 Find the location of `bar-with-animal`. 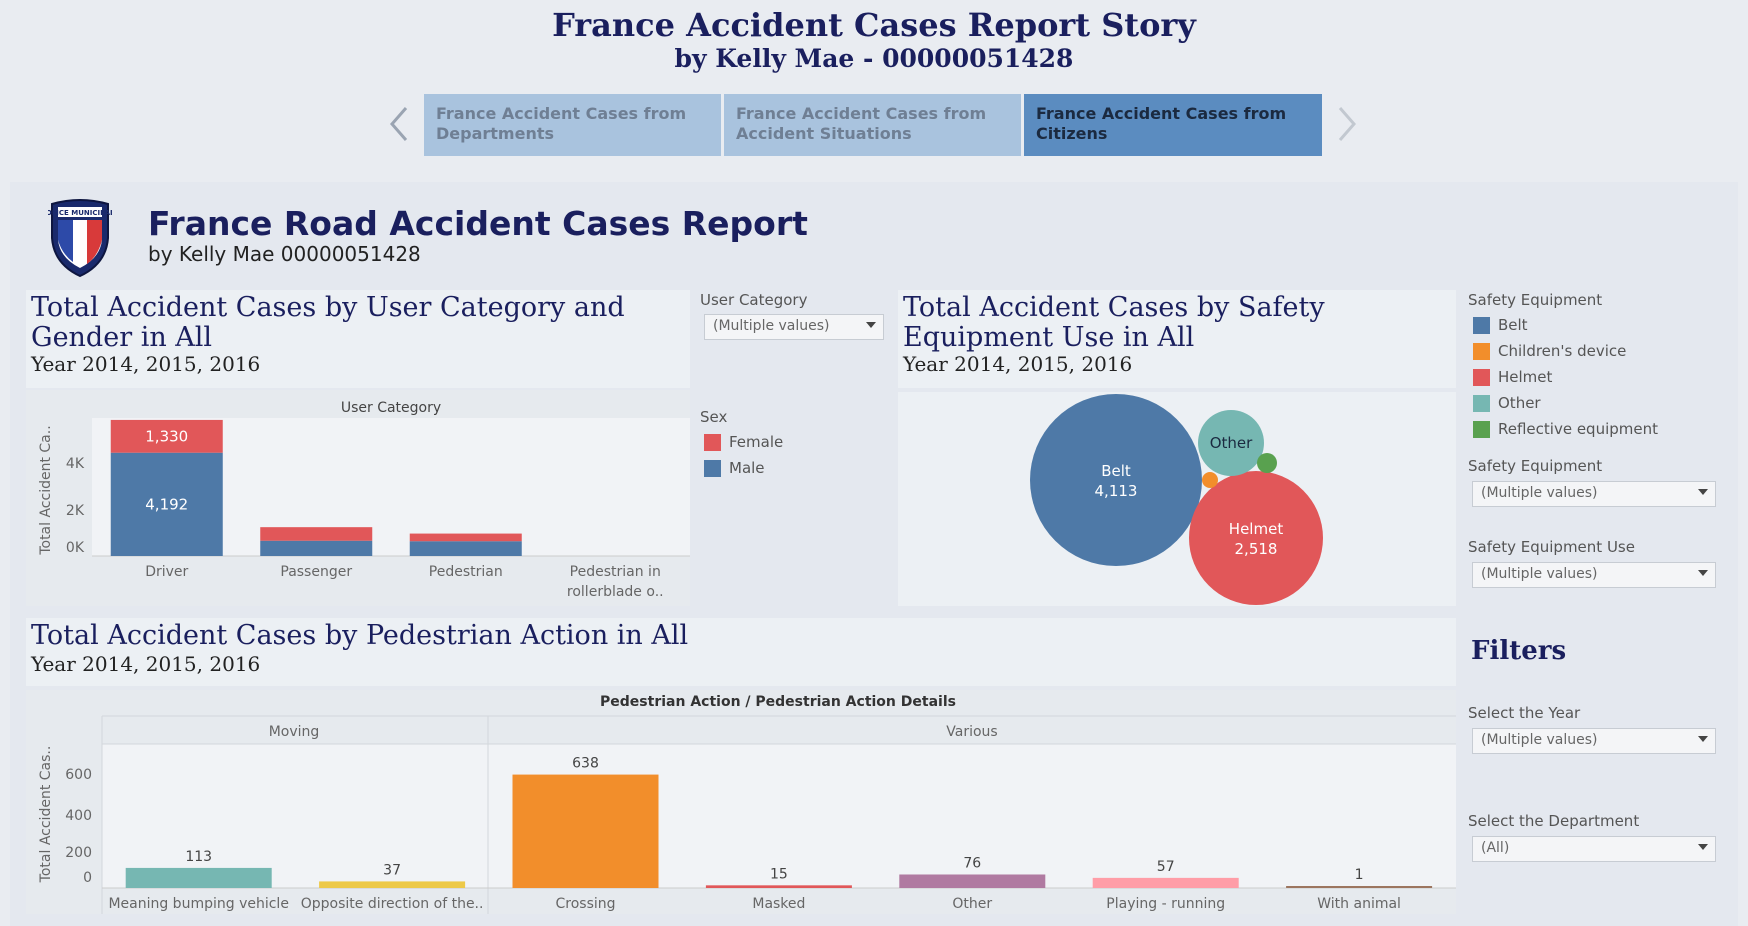

bar-with-animal is located at coordinates (1359, 887).